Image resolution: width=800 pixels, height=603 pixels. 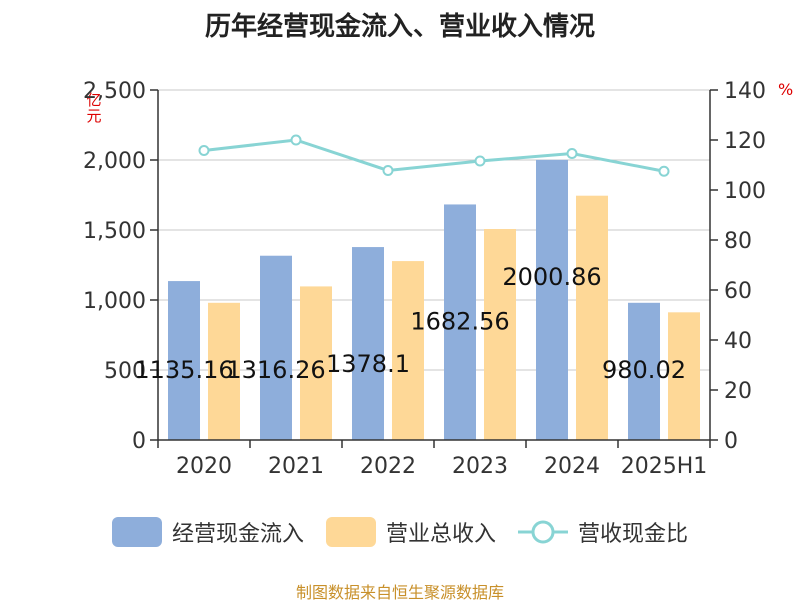 I want to click on data-label-cash-inflow: 1378.1, so click(x=368, y=364).